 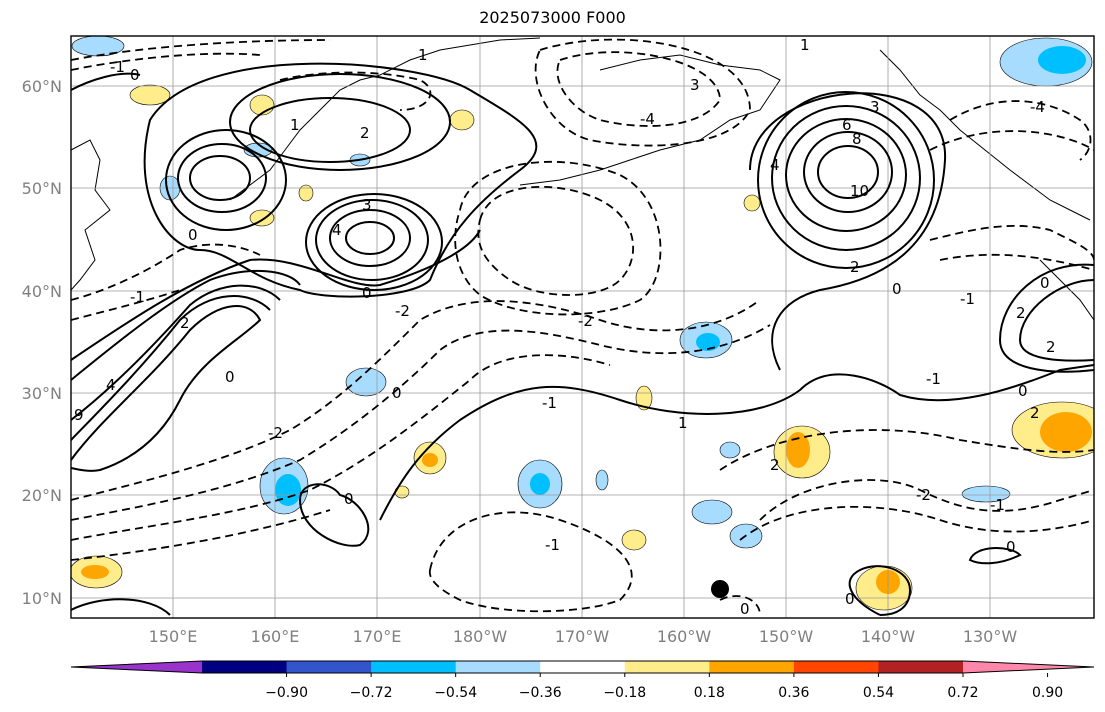 What do you see at coordinates (42, 342) in the screenshot?
I see `latitude-labels: 60°N 50°N 40°N 30°N 20°N 10°N` at bounding box center [42, 342].